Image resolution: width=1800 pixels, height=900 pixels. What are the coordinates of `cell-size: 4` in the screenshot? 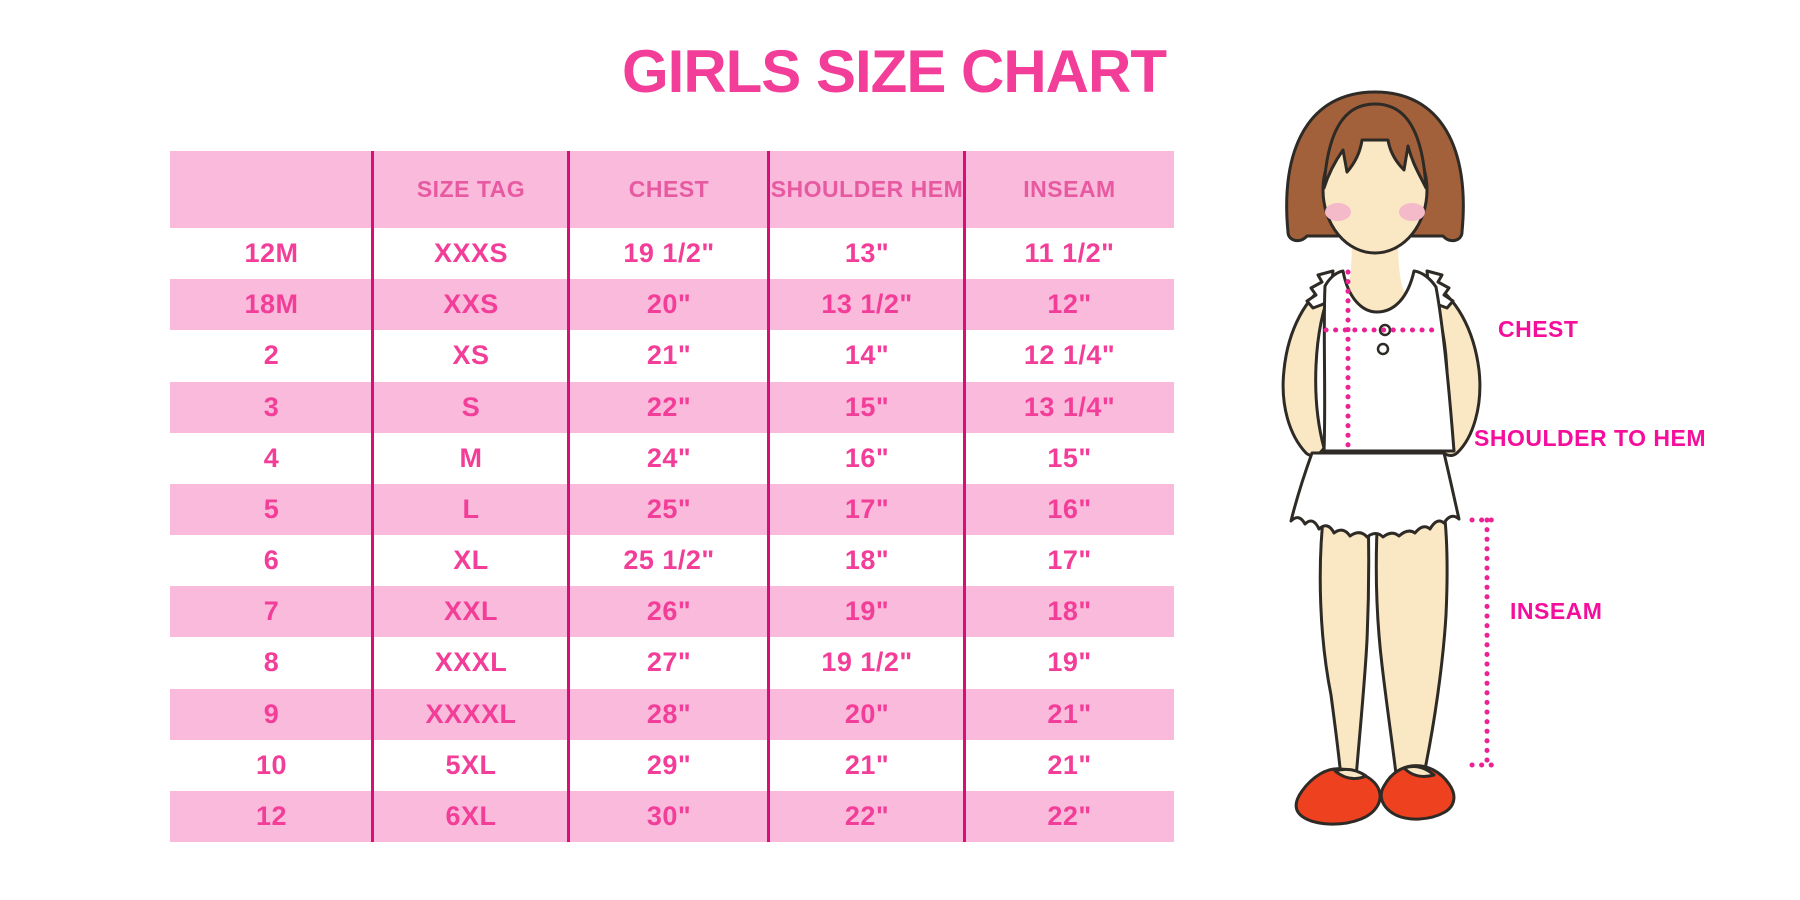 It's located at (271, 457).